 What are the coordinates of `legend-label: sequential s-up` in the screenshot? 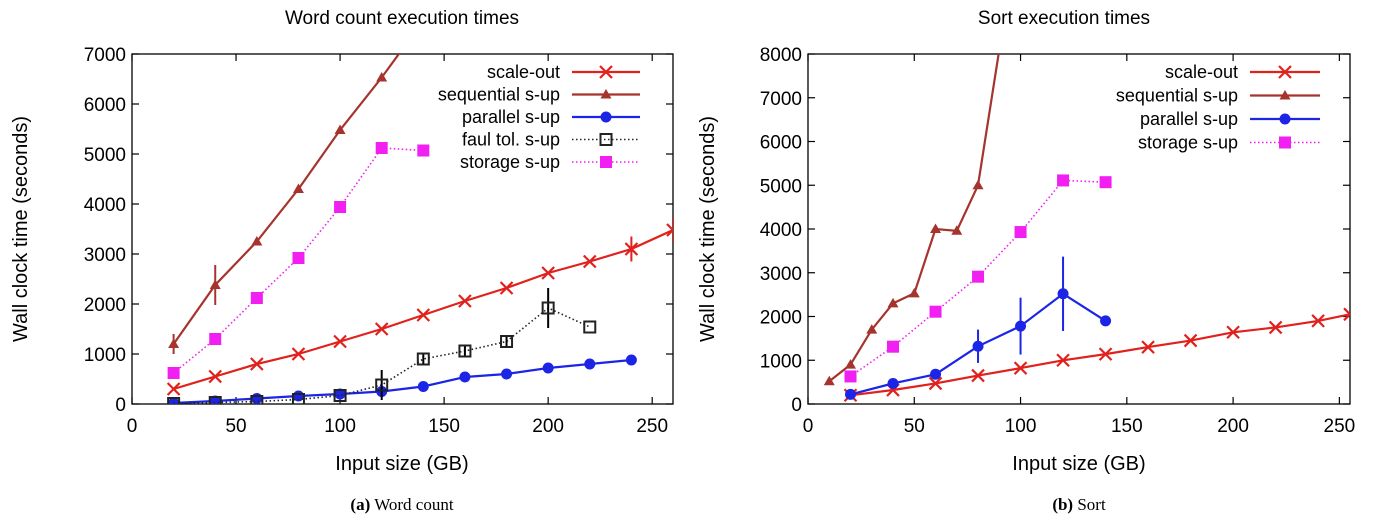 It's located at (1177, 96).